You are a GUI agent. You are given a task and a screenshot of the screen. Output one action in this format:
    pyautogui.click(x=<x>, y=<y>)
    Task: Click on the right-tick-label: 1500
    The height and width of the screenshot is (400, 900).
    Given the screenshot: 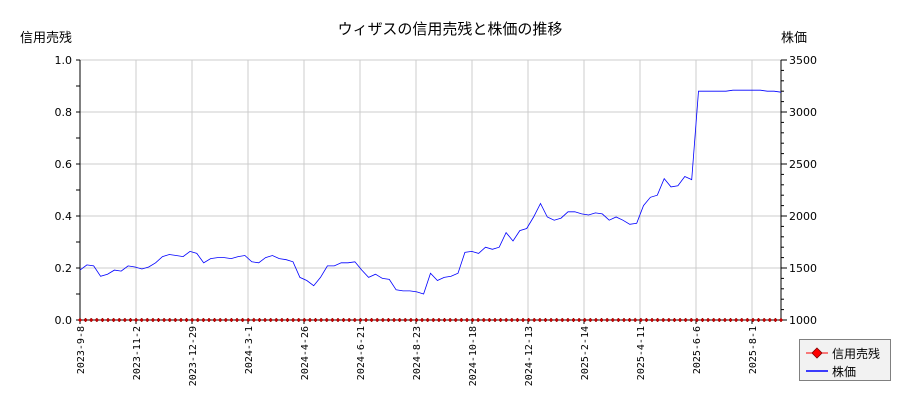 What is the action you would take?
    pyautogui.click(x=803, y=268)
    